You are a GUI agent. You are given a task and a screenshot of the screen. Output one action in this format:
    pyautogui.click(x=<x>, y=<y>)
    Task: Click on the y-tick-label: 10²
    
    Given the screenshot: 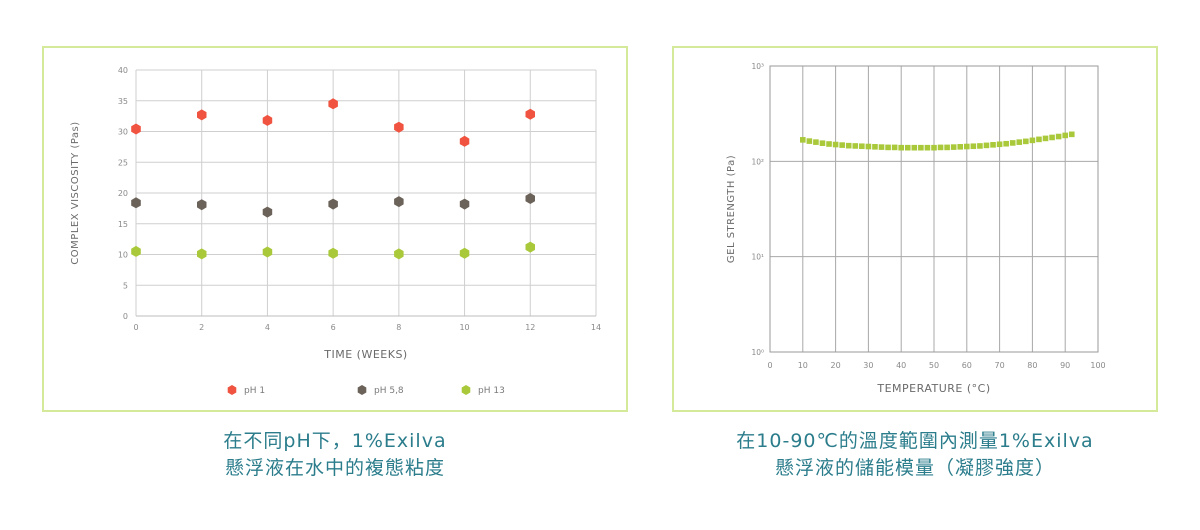 What is the action you would take?
    pyautogui.click(x=757, y=161)
    